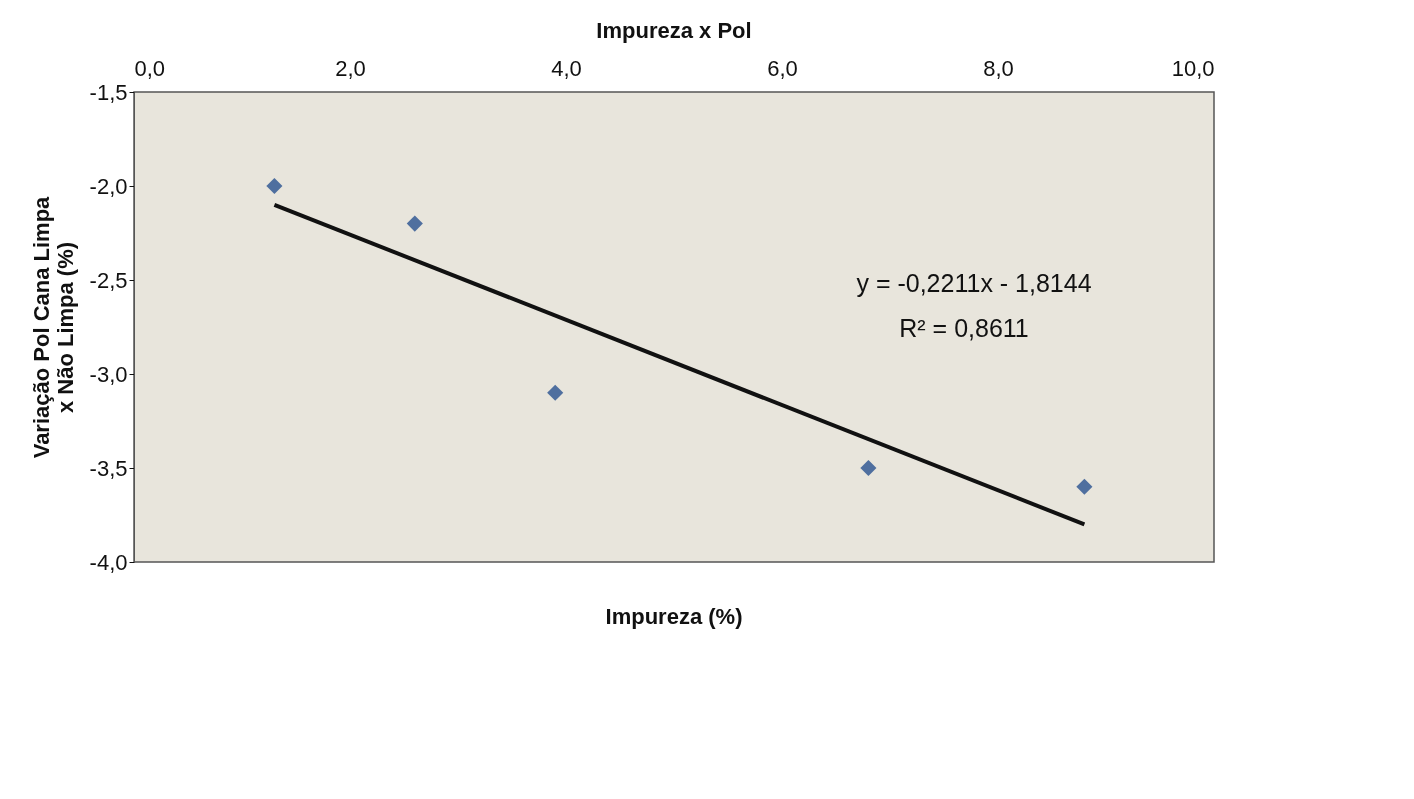 The height and width of the screenshot is (799, 1414). What do you see at coordinates (782, 68) in the screenshot?
I see `x-tick-label: 6,0` at bounding box center [782, 68].